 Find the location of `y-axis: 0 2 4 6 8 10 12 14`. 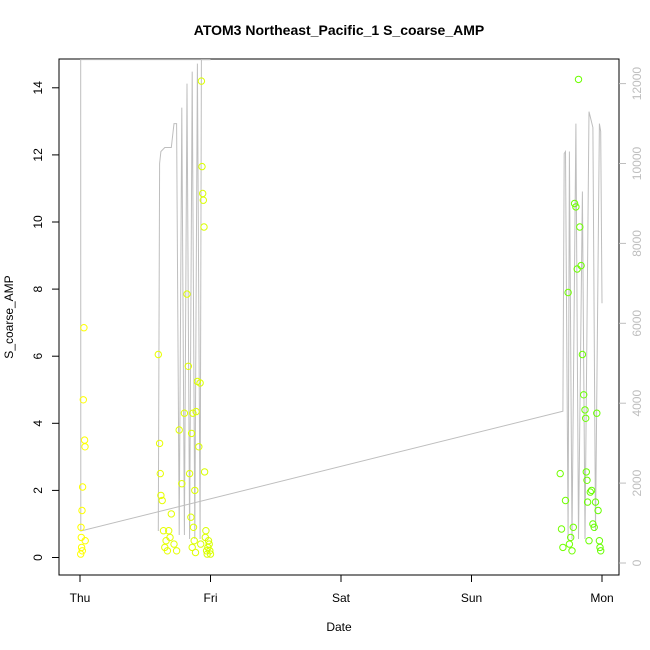

y-axis: 0 2 4 6 8 10 12 14 is located at coordinates (45, 321).